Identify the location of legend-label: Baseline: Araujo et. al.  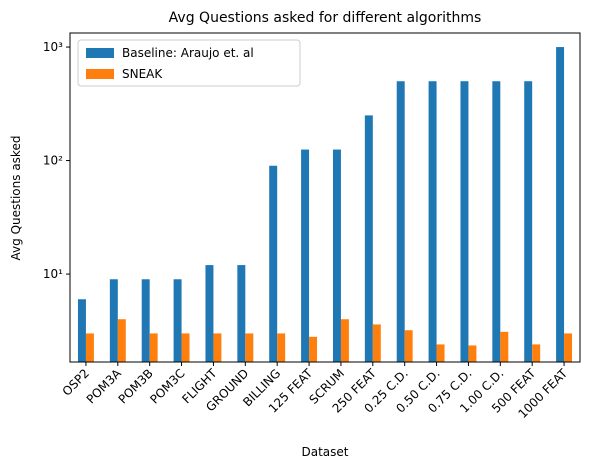
(188, 53).